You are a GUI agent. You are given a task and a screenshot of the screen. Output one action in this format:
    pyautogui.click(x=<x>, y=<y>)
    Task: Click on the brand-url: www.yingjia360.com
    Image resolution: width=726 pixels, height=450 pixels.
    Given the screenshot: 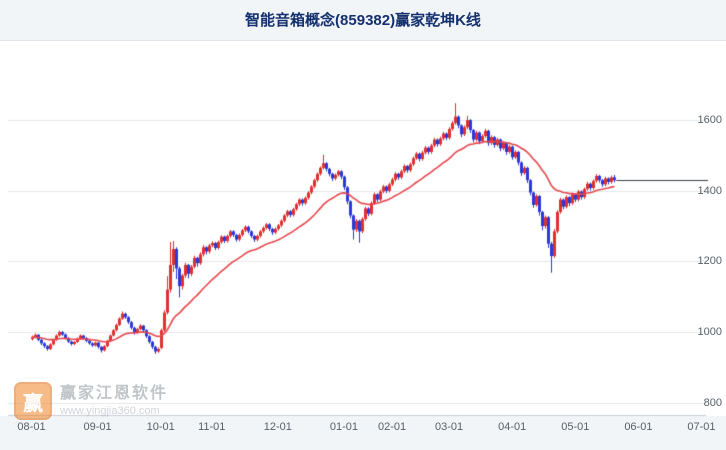 What is the action you would take?
    pyautogui.click(x=110, y=411)
    